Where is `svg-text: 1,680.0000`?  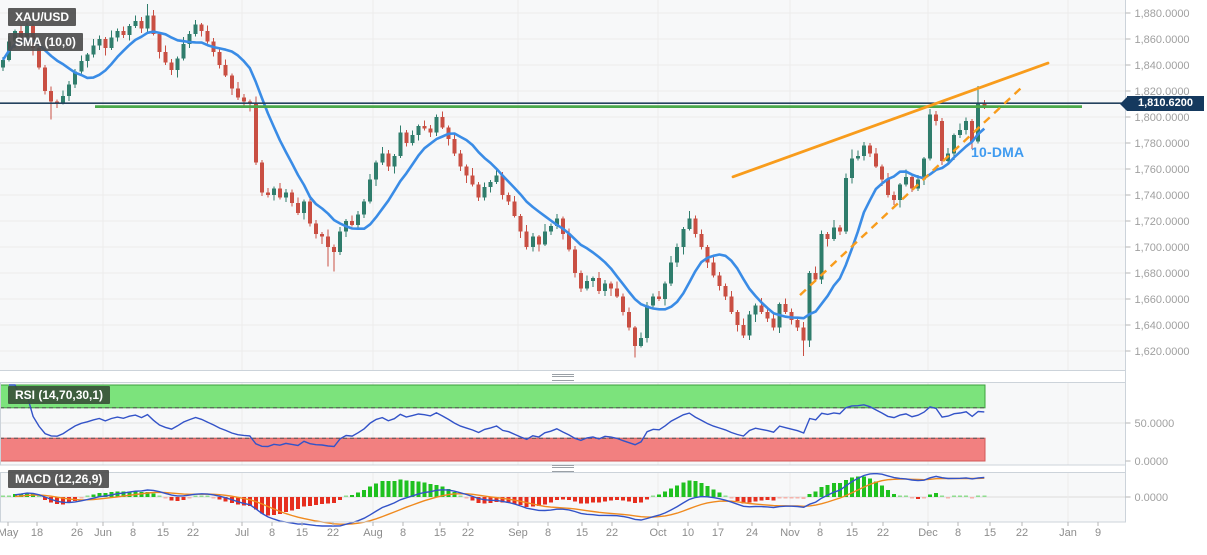
svg-text: 1,680.0000 is located at coordinates (1162, 274).